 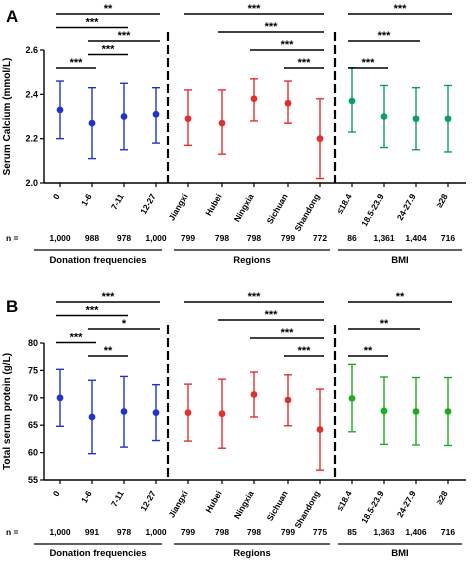 I want to click on category-label: 1-6, so click(x=86, y=200).